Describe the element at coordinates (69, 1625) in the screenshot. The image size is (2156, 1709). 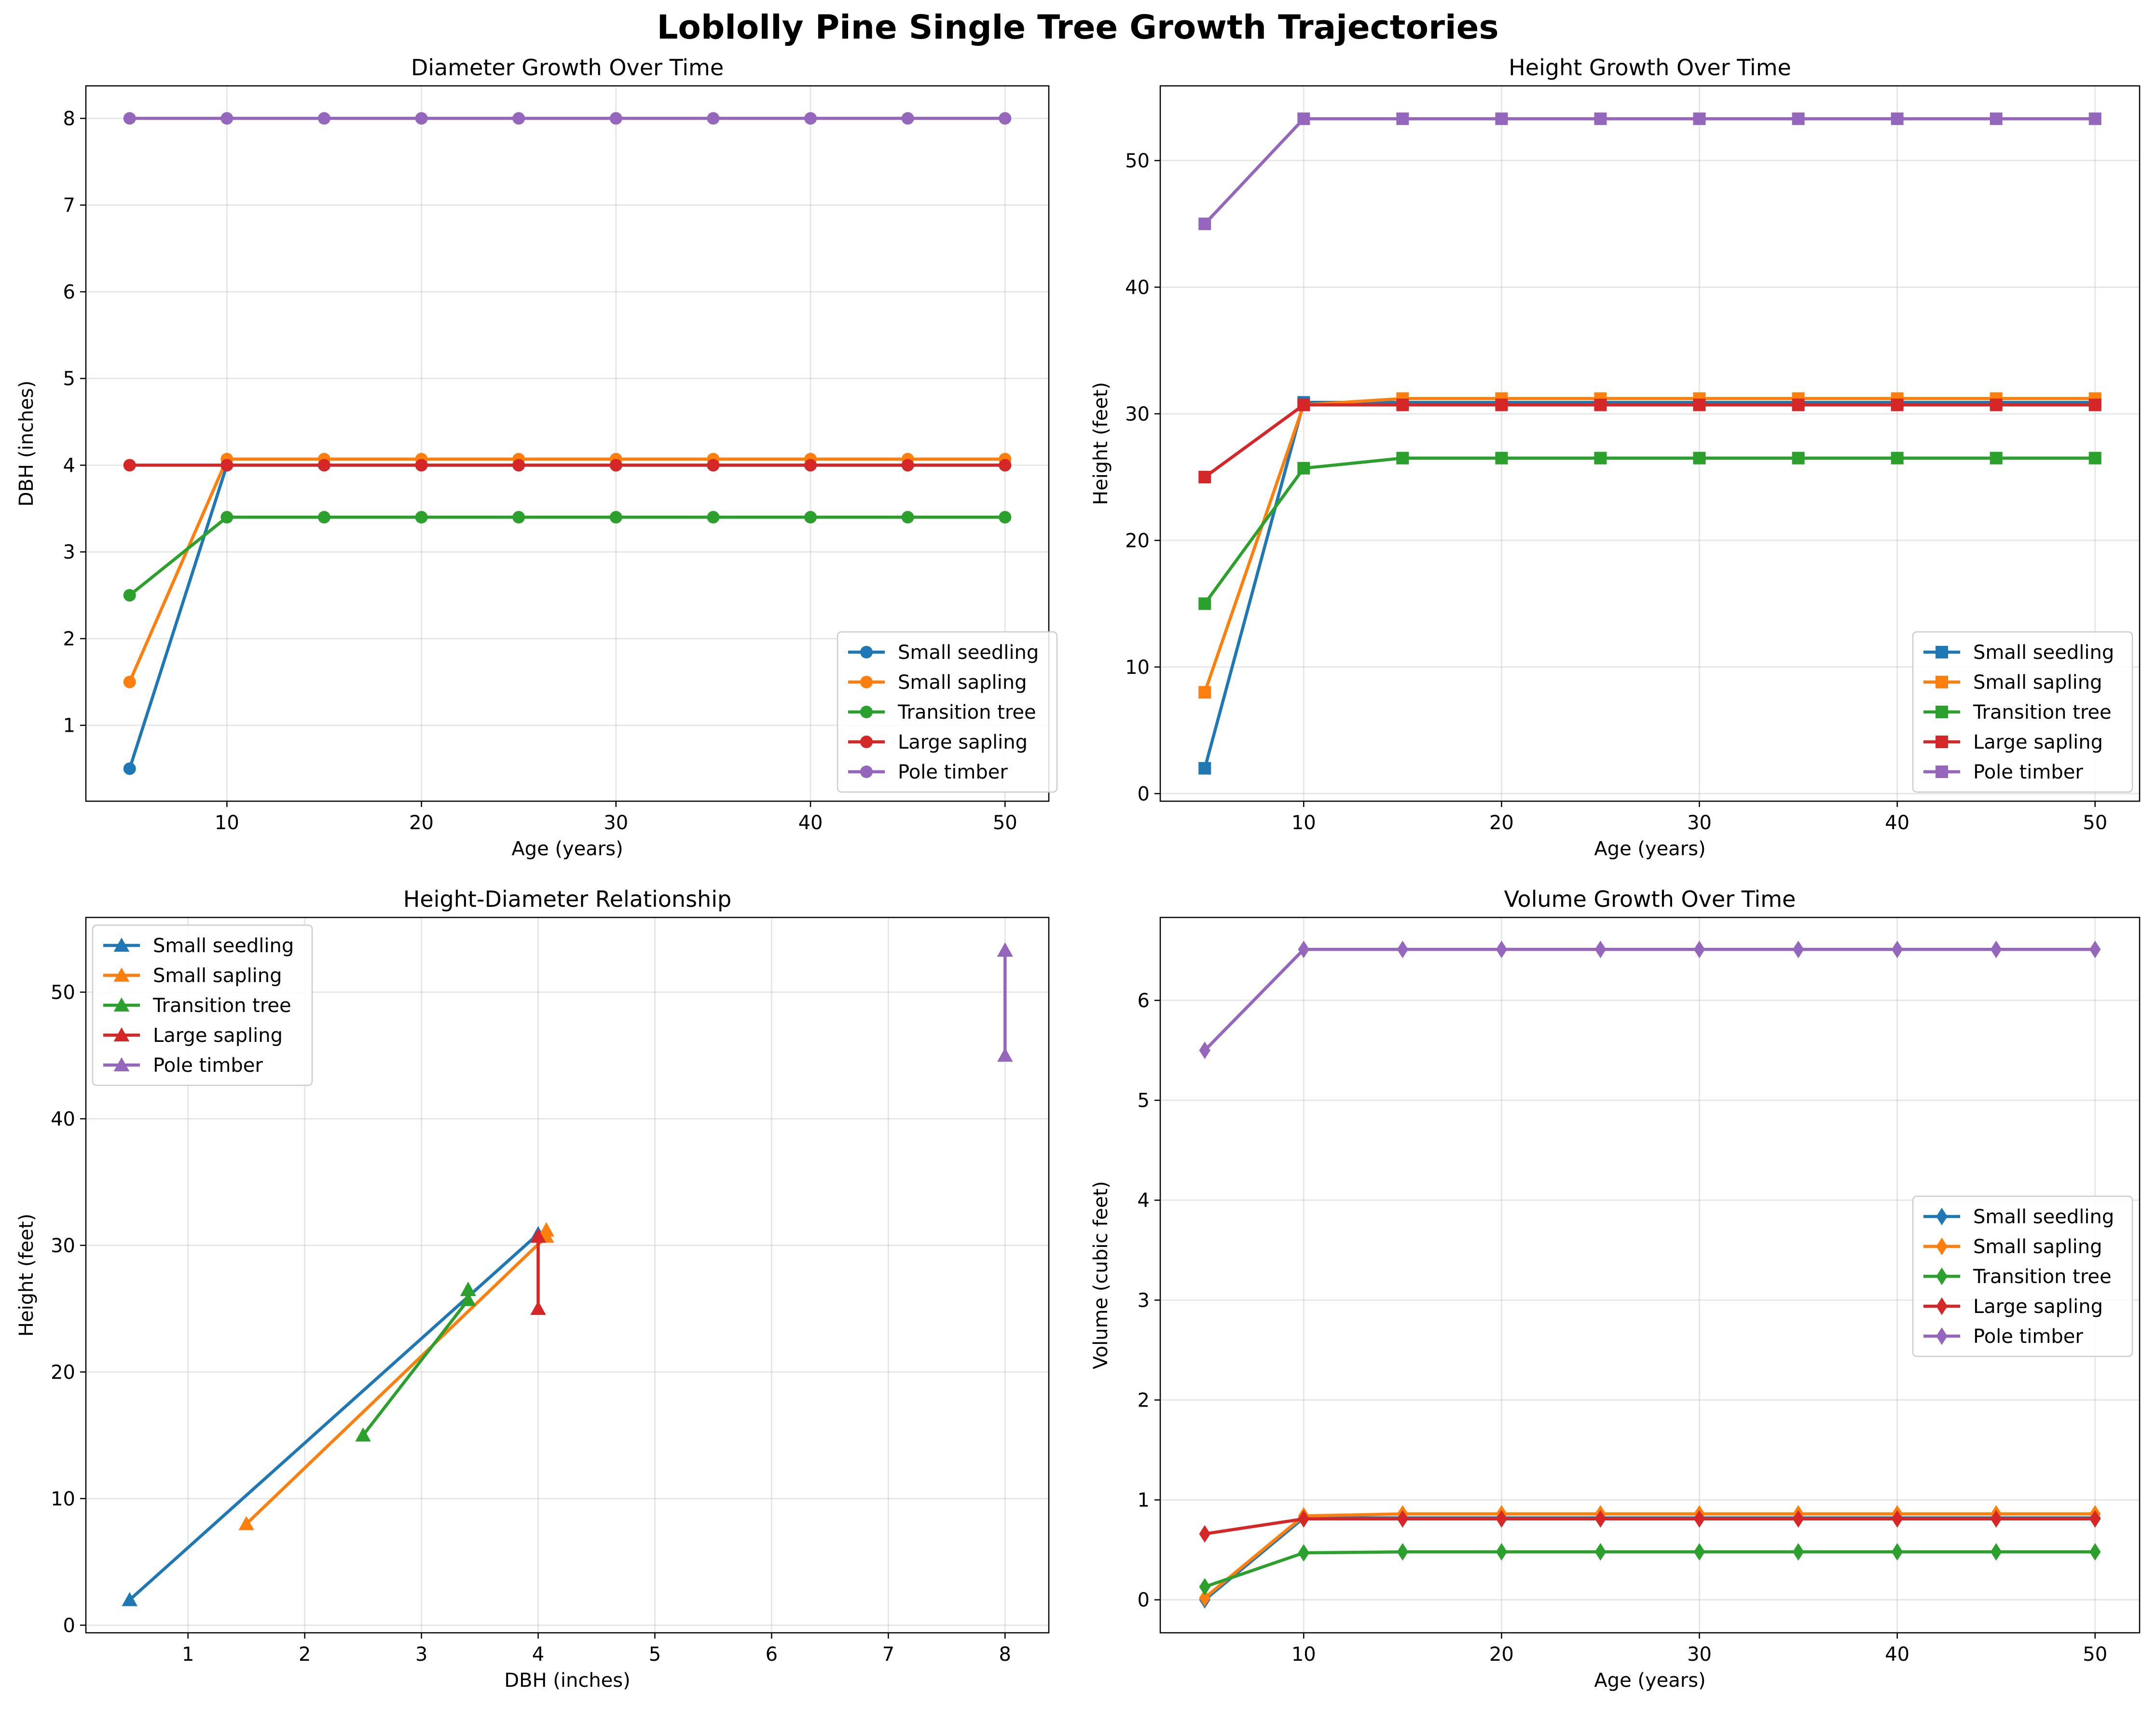
I see `hd-y-tick-label: 0` at that location.